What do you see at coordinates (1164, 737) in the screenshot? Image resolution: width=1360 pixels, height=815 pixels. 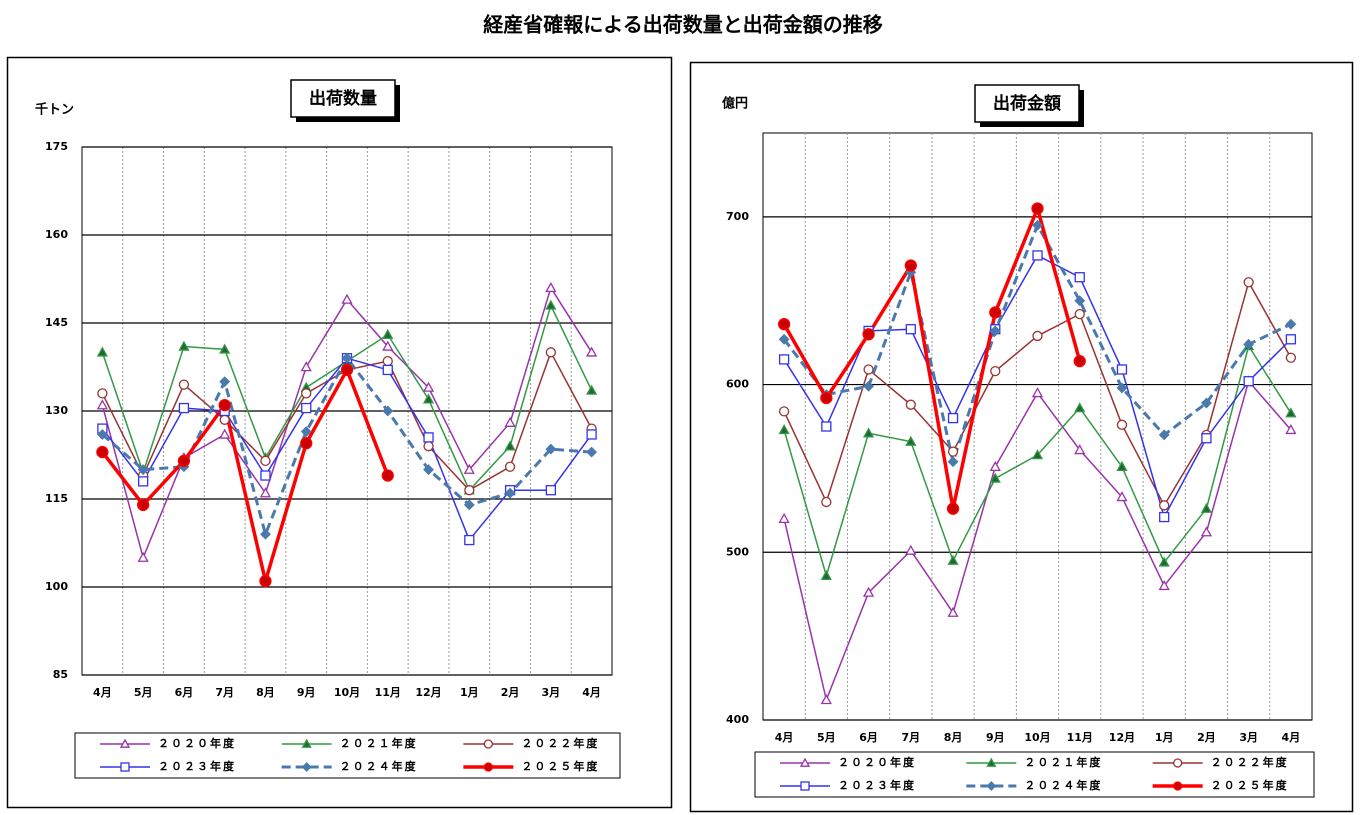 I see `x-tick-label: 1月` at bounding box center [1164, 737].